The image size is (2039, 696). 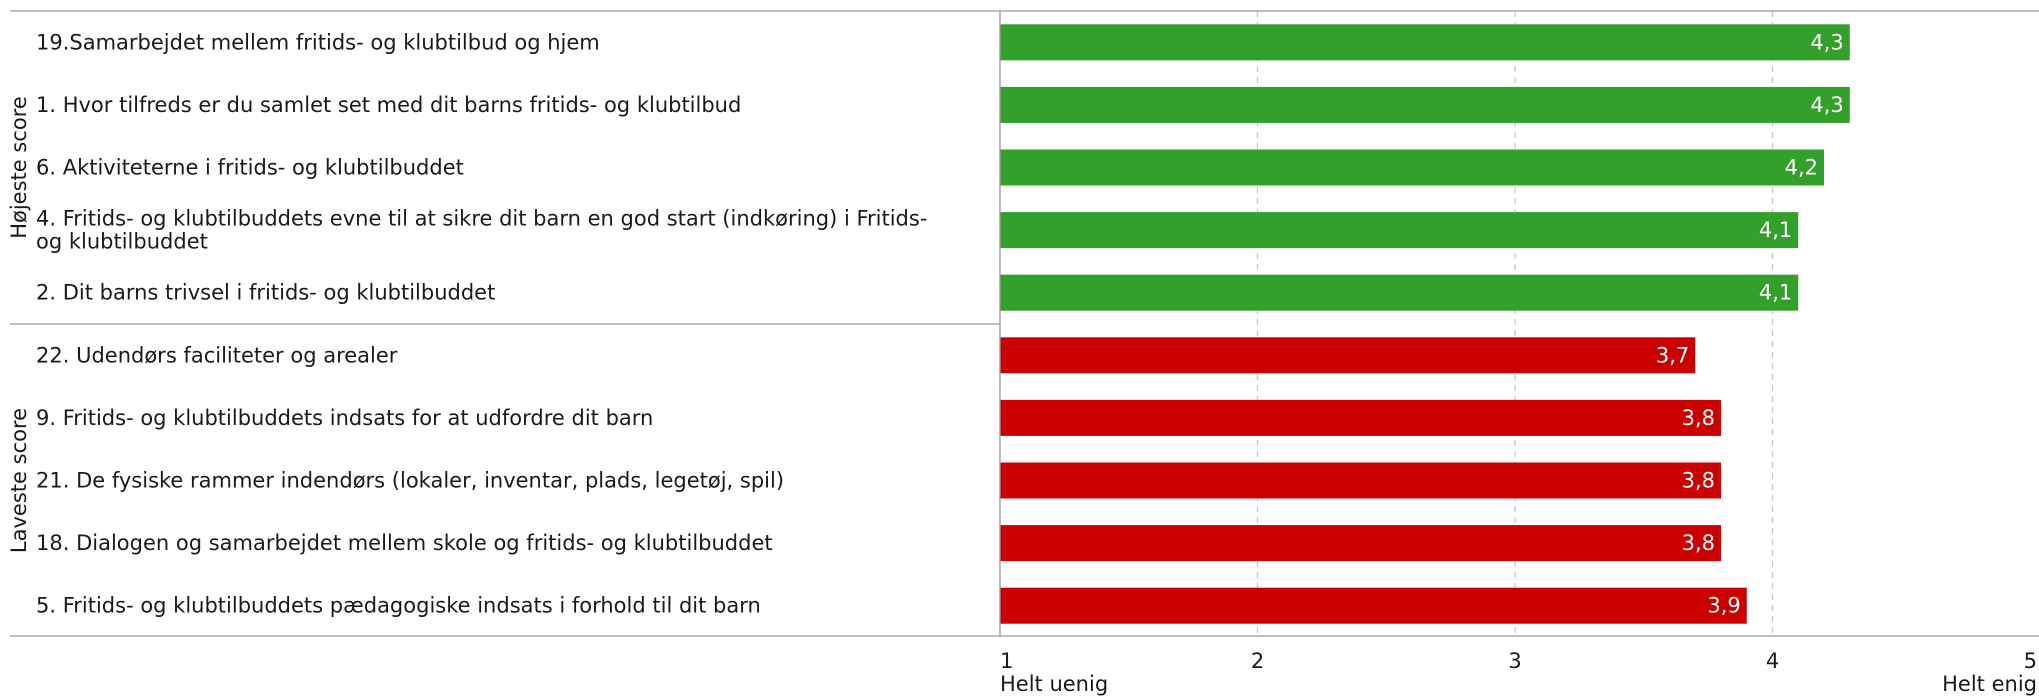 I want to click on axis-min-label: Helt uenig, so click(x=1054, y=684).